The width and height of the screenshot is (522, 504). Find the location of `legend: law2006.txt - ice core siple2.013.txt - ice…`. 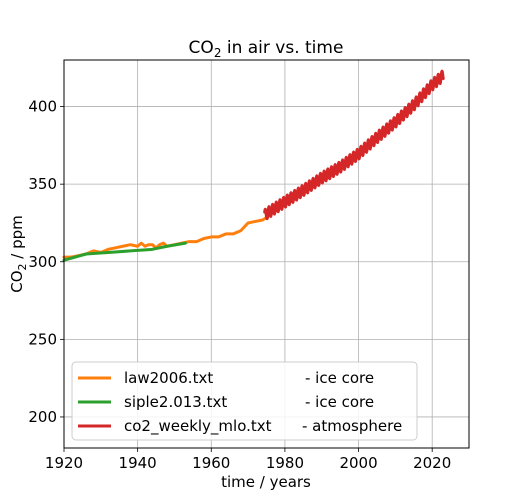

legend: law2006.txt - ice core siple2.013.txt - ice… is located at coordinates (244, 401).